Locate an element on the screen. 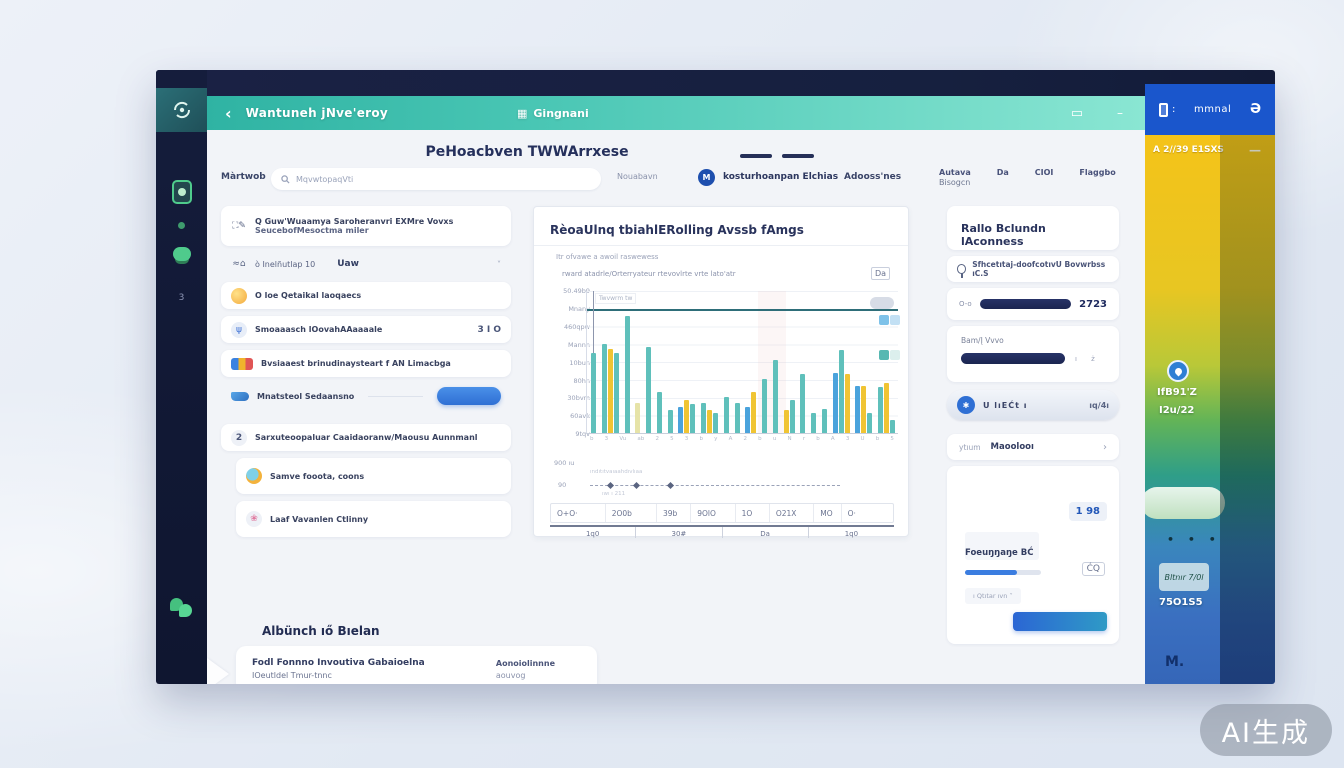  toolbar-meta: Flaggbo is located at coordinates (1097, 172).